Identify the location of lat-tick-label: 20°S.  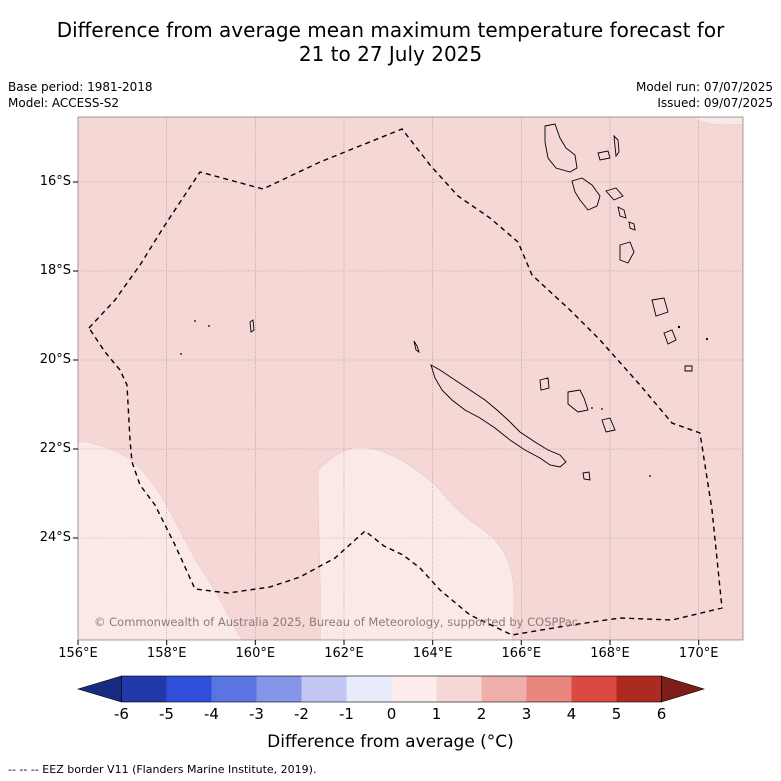
(55, 359).